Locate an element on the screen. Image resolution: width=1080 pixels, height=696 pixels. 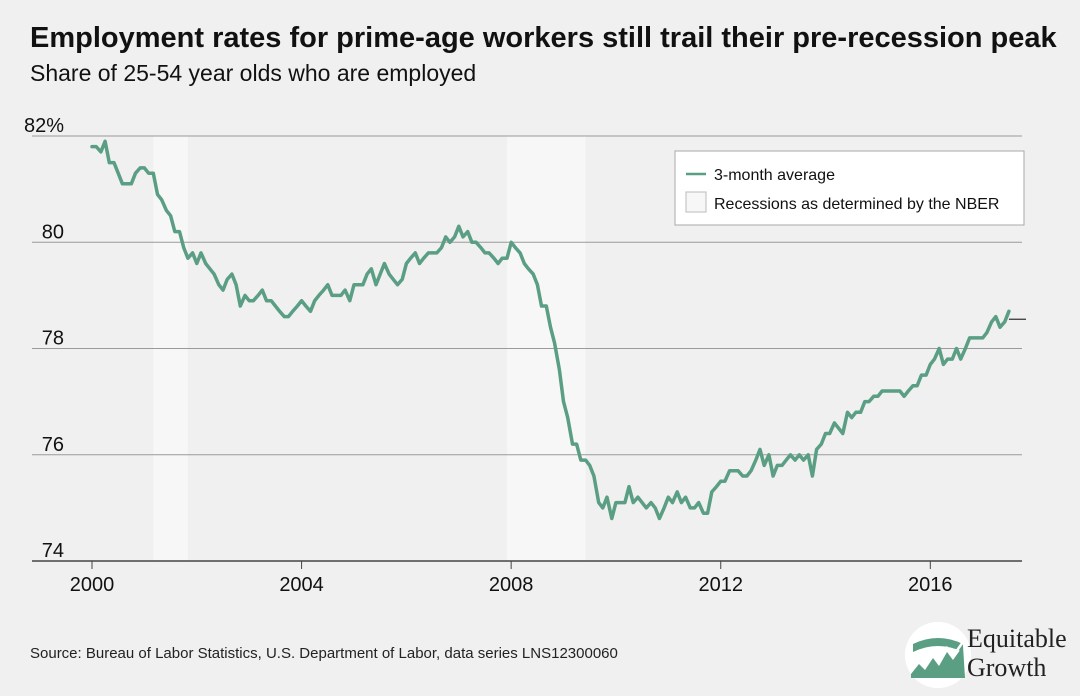
logo-mark-icon is located at coordinates (938, 655).